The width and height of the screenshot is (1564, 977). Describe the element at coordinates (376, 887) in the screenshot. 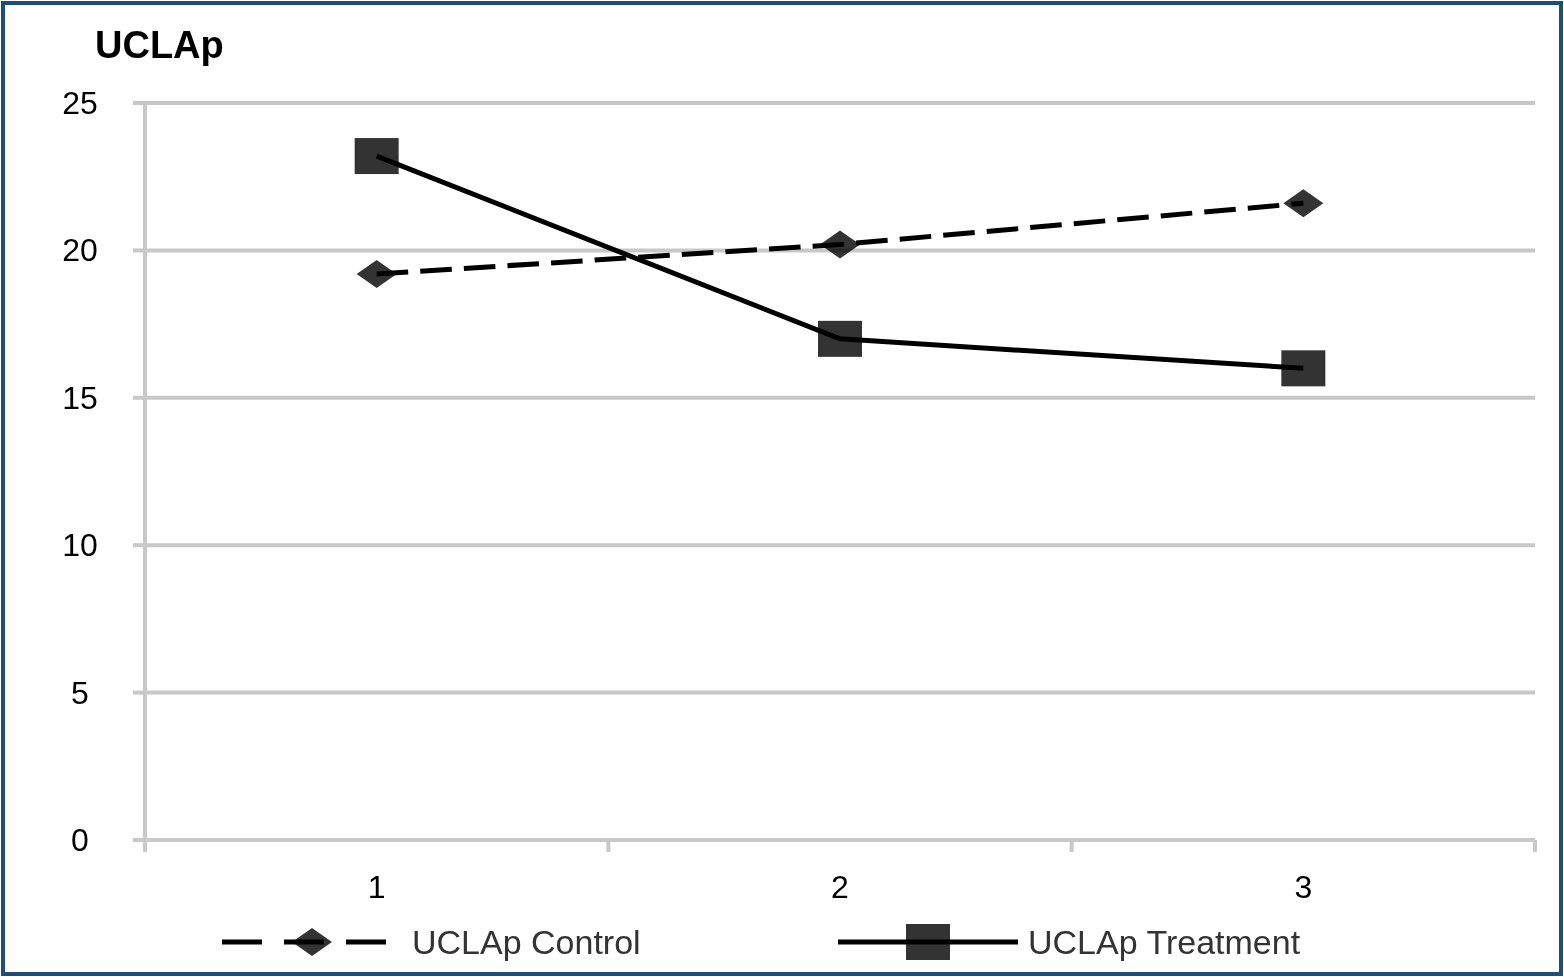

I see `x-tick-label: 1` at that location.